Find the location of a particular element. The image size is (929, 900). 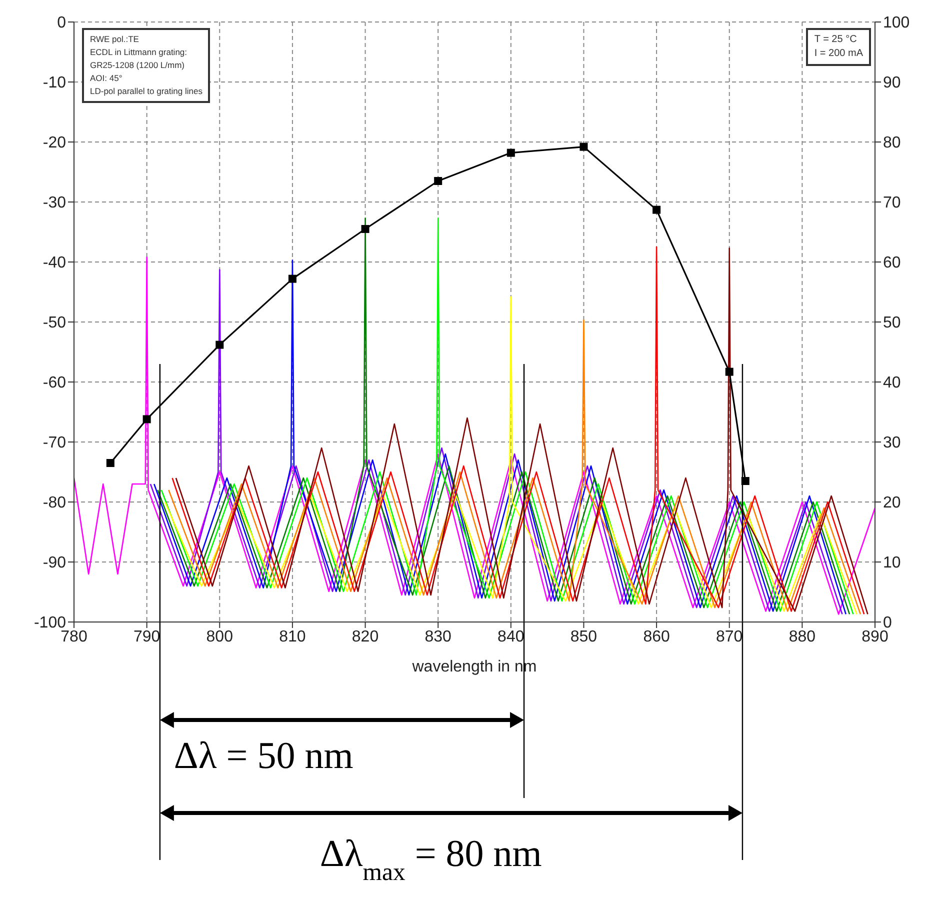

y2-tick-label: 80 is located at coordinates (892, 143).